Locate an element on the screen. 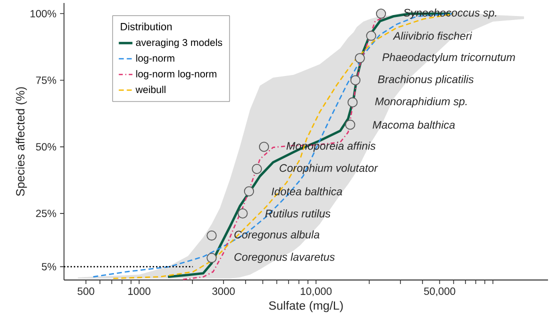  y-tick-label: 25% is located at coordinates (46, 214).